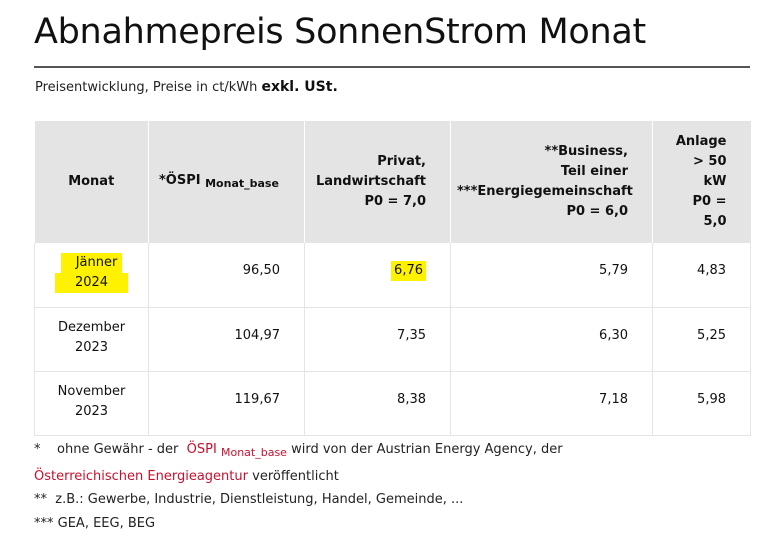  I want to click on oespi-link: ÖSPI Monat_base, so click(236, 450).